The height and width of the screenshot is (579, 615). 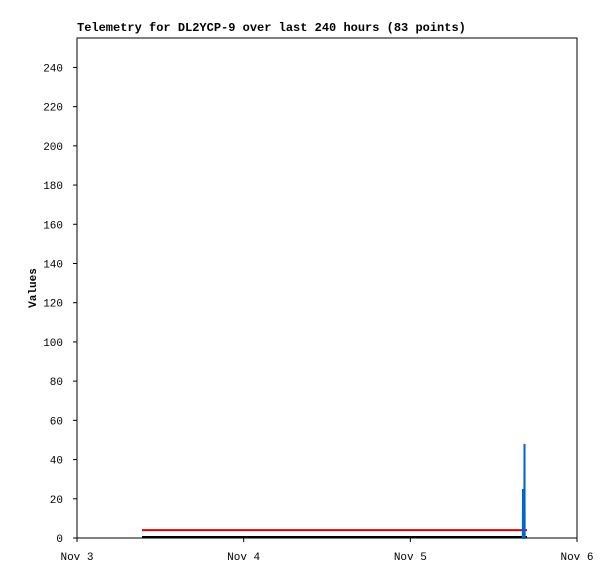 What do you see at coordinates (56, 422) in the screenshot?
I see `y-tick-label: 60` at bounding box center [56, 422].